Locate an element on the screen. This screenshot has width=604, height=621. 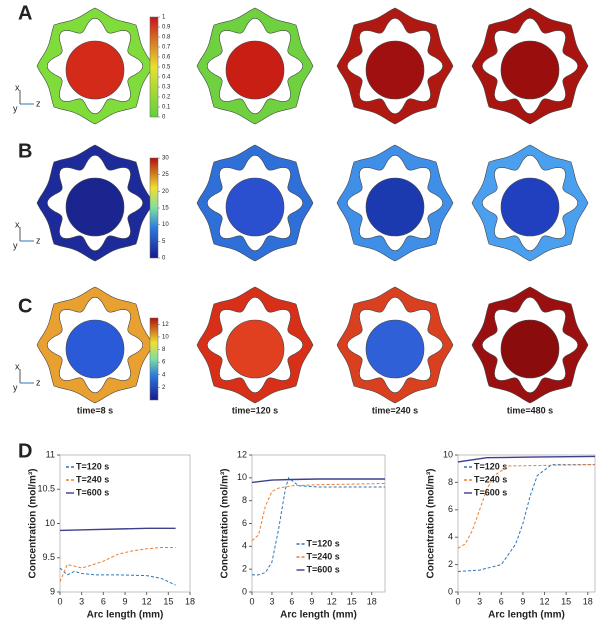
colorbar-tick-label: 0.2 is located at coordinates (166, 98).